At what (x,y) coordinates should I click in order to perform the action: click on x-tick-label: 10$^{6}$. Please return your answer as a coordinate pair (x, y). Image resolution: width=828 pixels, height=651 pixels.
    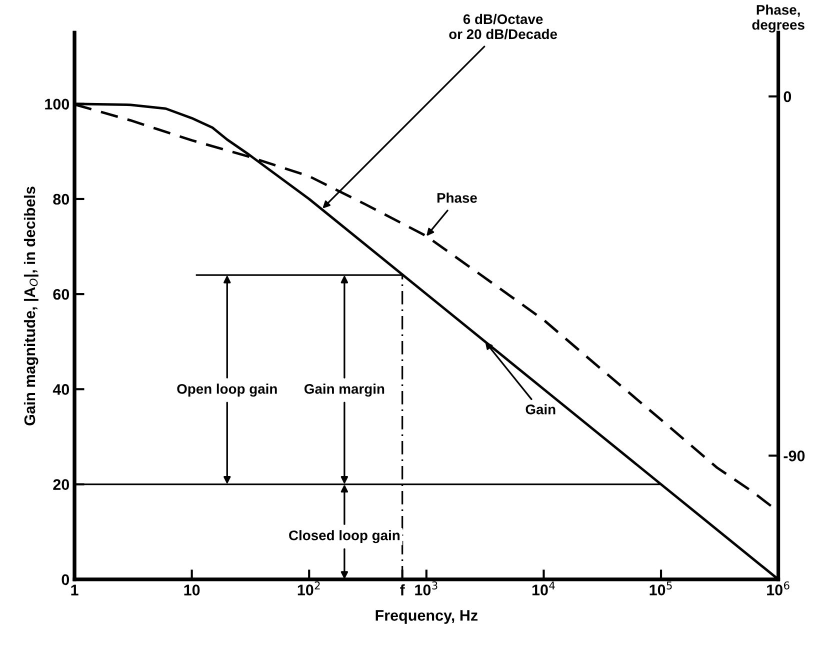
    Looking at the image, I should click on (778, 588).